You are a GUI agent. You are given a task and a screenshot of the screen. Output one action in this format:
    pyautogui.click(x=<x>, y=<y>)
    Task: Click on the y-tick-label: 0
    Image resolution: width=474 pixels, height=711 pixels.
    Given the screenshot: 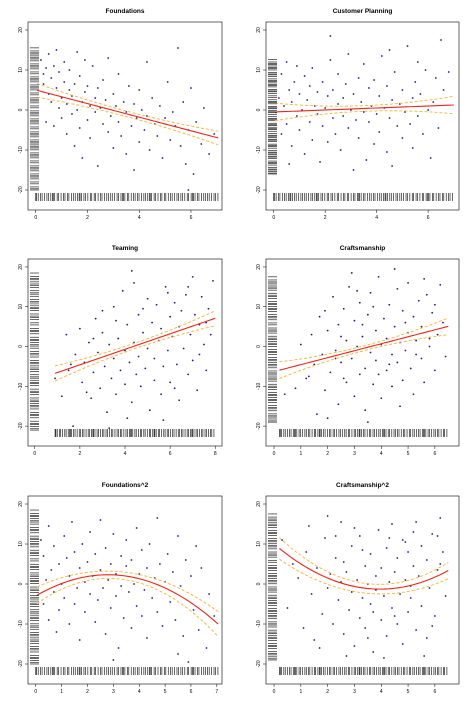 What is the action you would take?
    pyautogui.click(x=259, y=583)
    